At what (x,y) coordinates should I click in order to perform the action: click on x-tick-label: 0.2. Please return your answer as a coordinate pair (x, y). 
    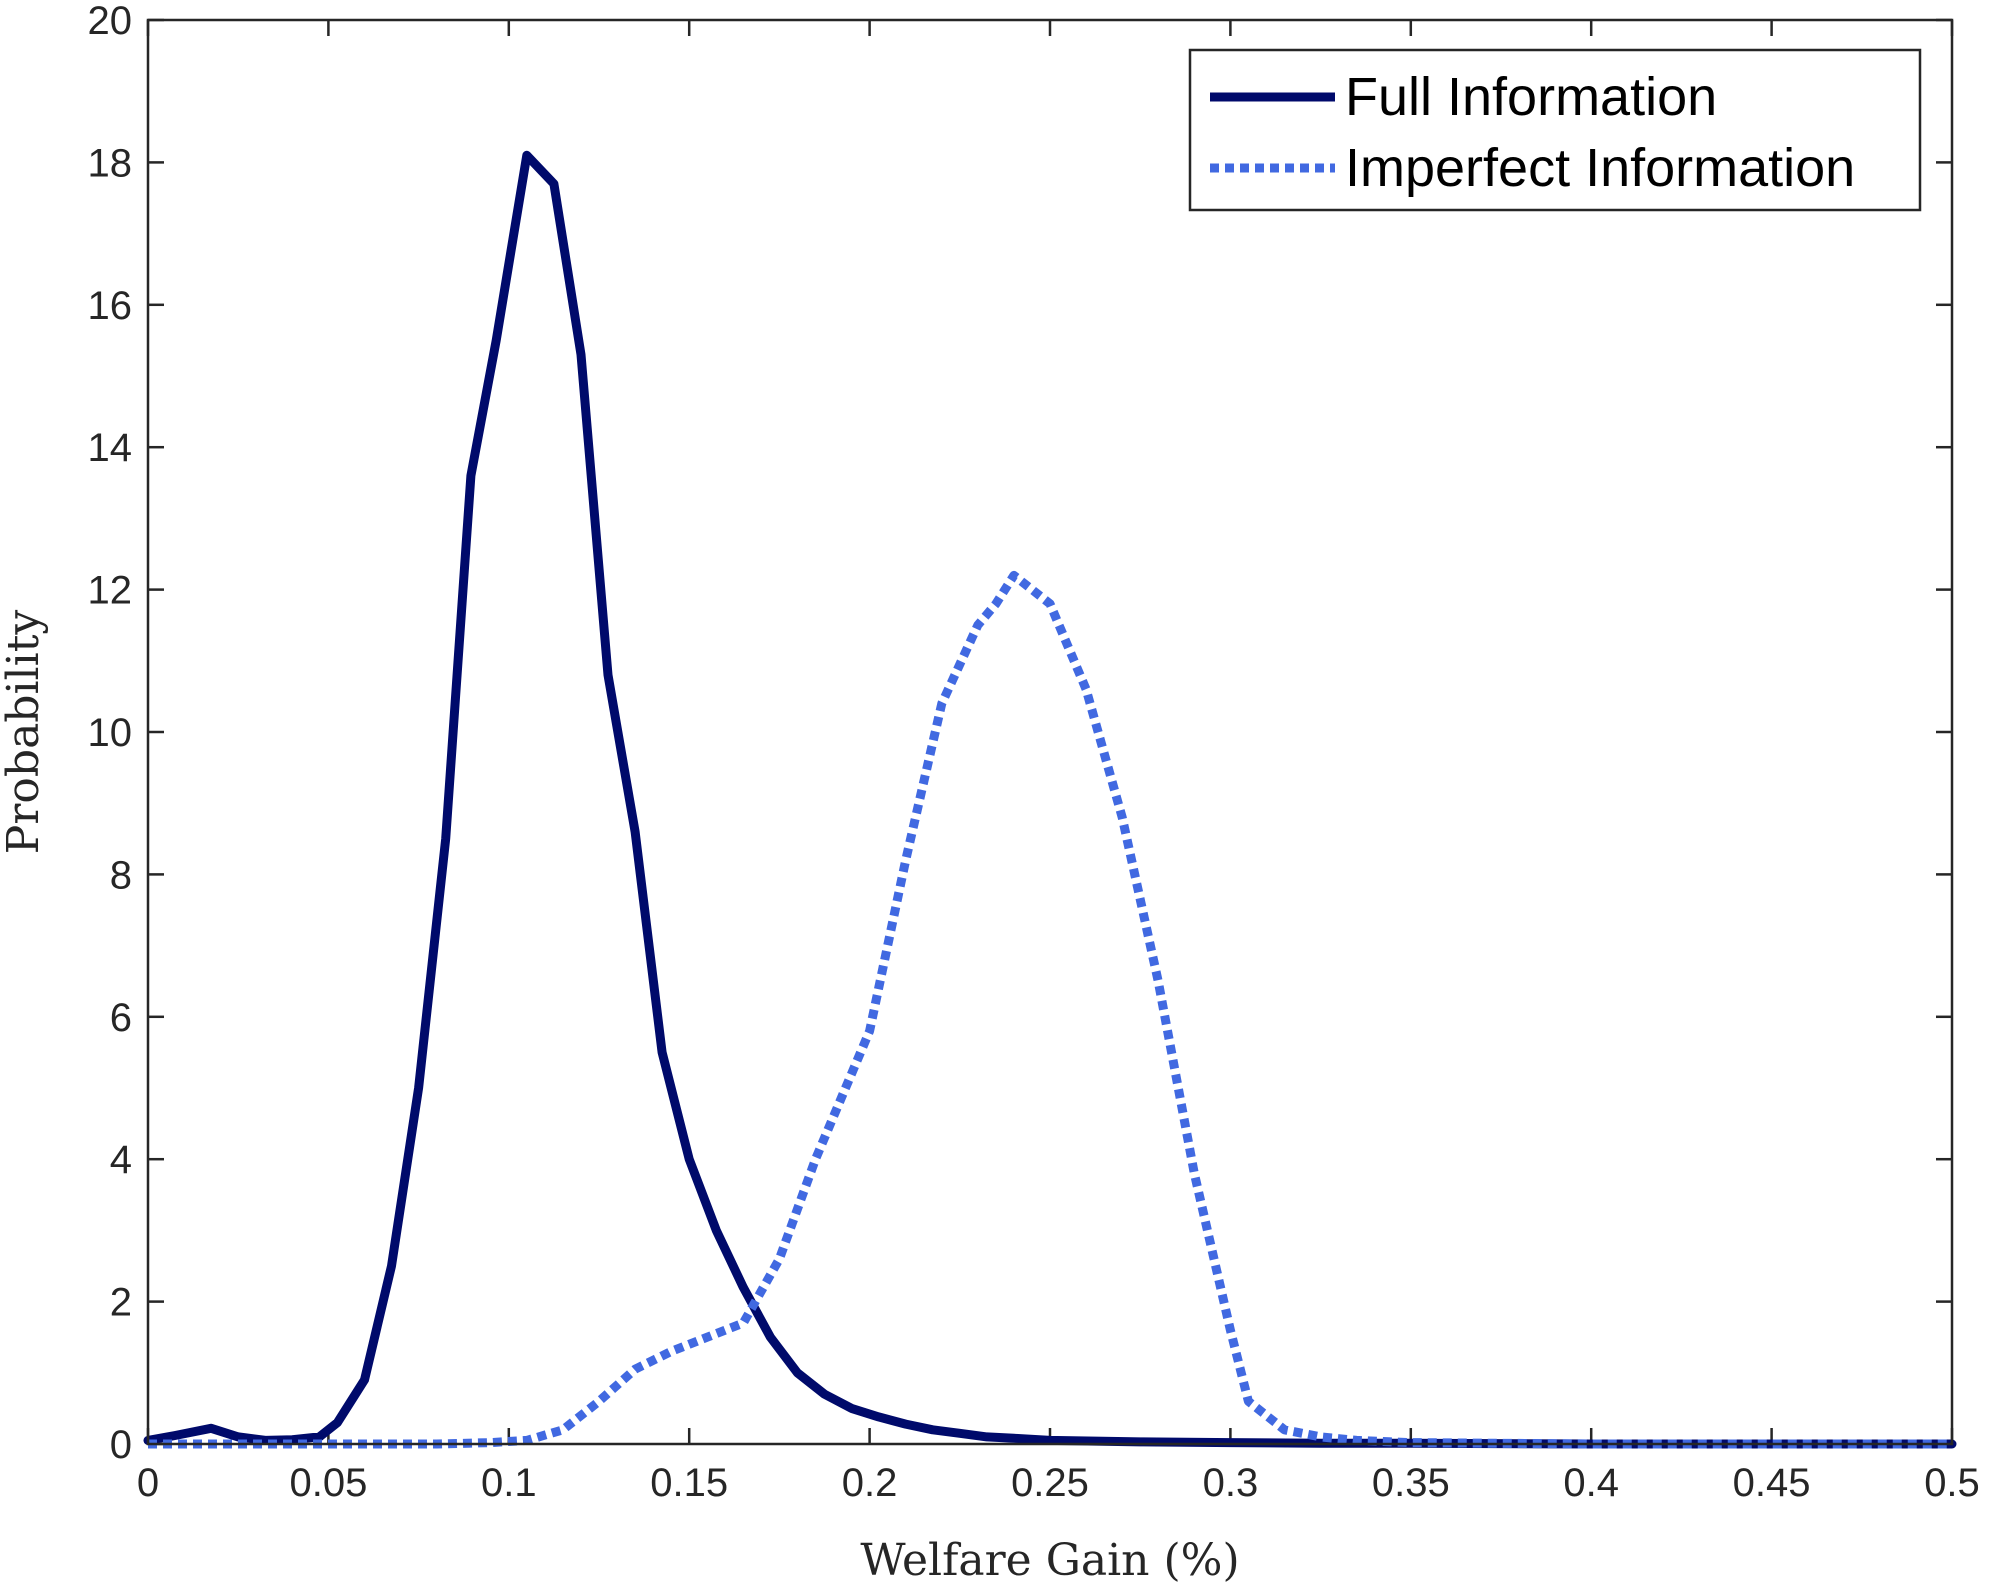
    Looking at the image, I should click on (870, 1483).